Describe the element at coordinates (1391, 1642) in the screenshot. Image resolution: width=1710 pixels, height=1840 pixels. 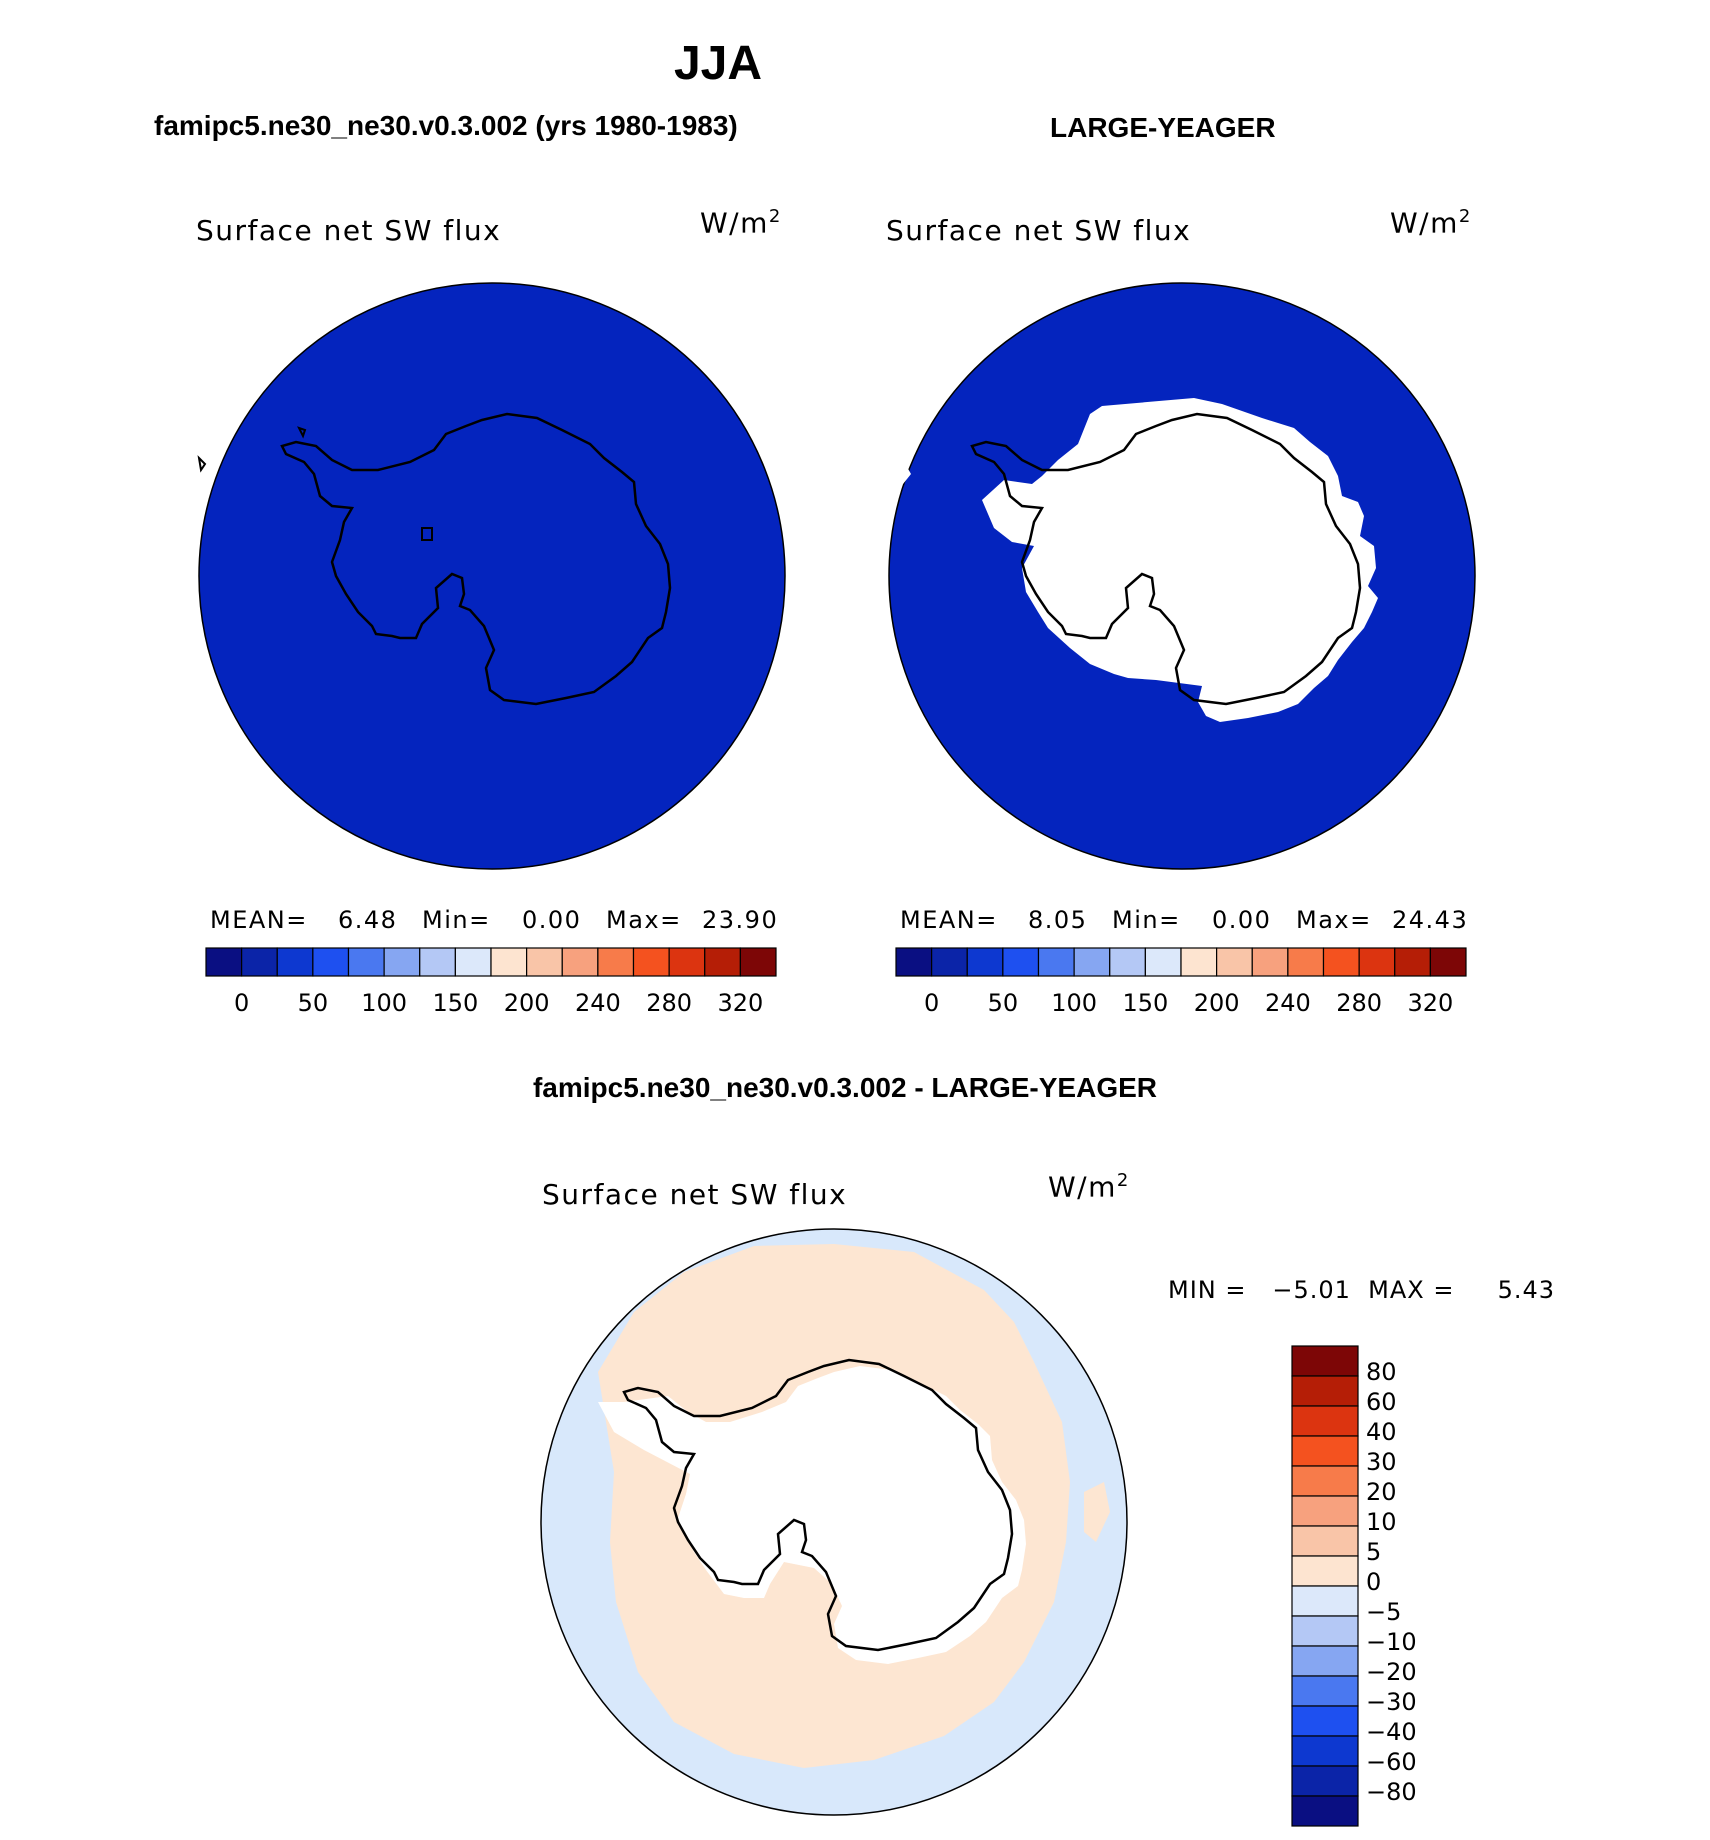
I see `colorbar-diff-tick-label: −10` at that location.